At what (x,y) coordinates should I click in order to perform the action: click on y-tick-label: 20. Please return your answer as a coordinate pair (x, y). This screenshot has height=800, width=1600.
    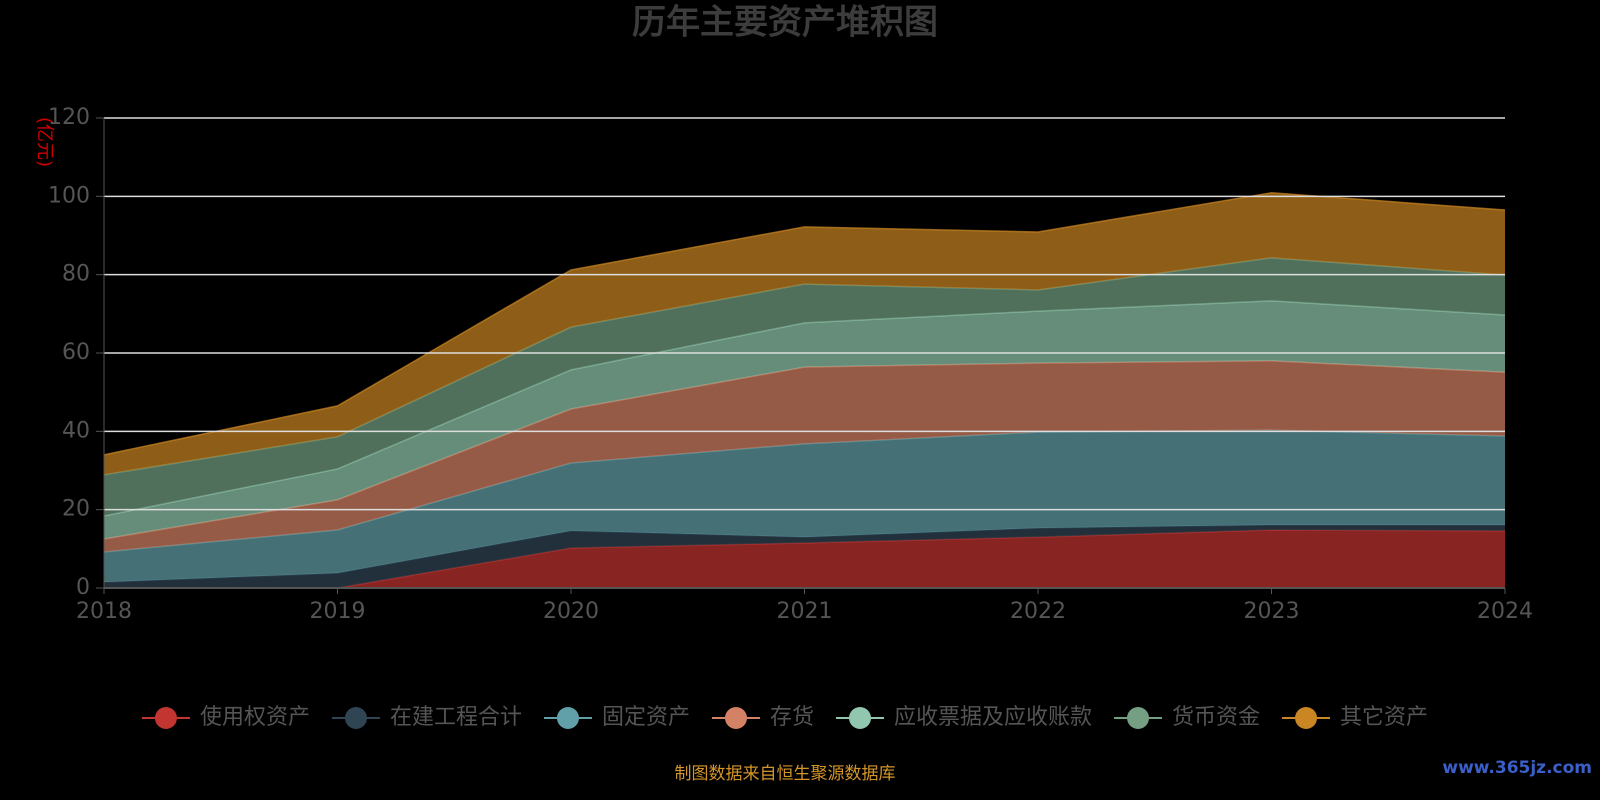
    Looking at the image, I should click on (76, 509).